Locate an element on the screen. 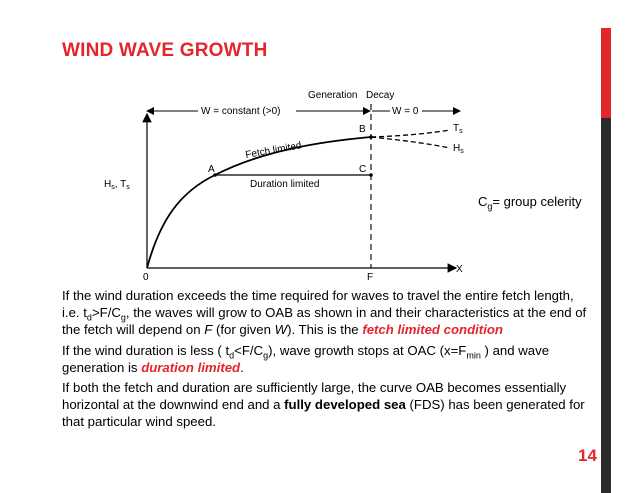 The height and width of the screenshot is (493, 638). decay-ts-curve is located at coordinates (410, 133).